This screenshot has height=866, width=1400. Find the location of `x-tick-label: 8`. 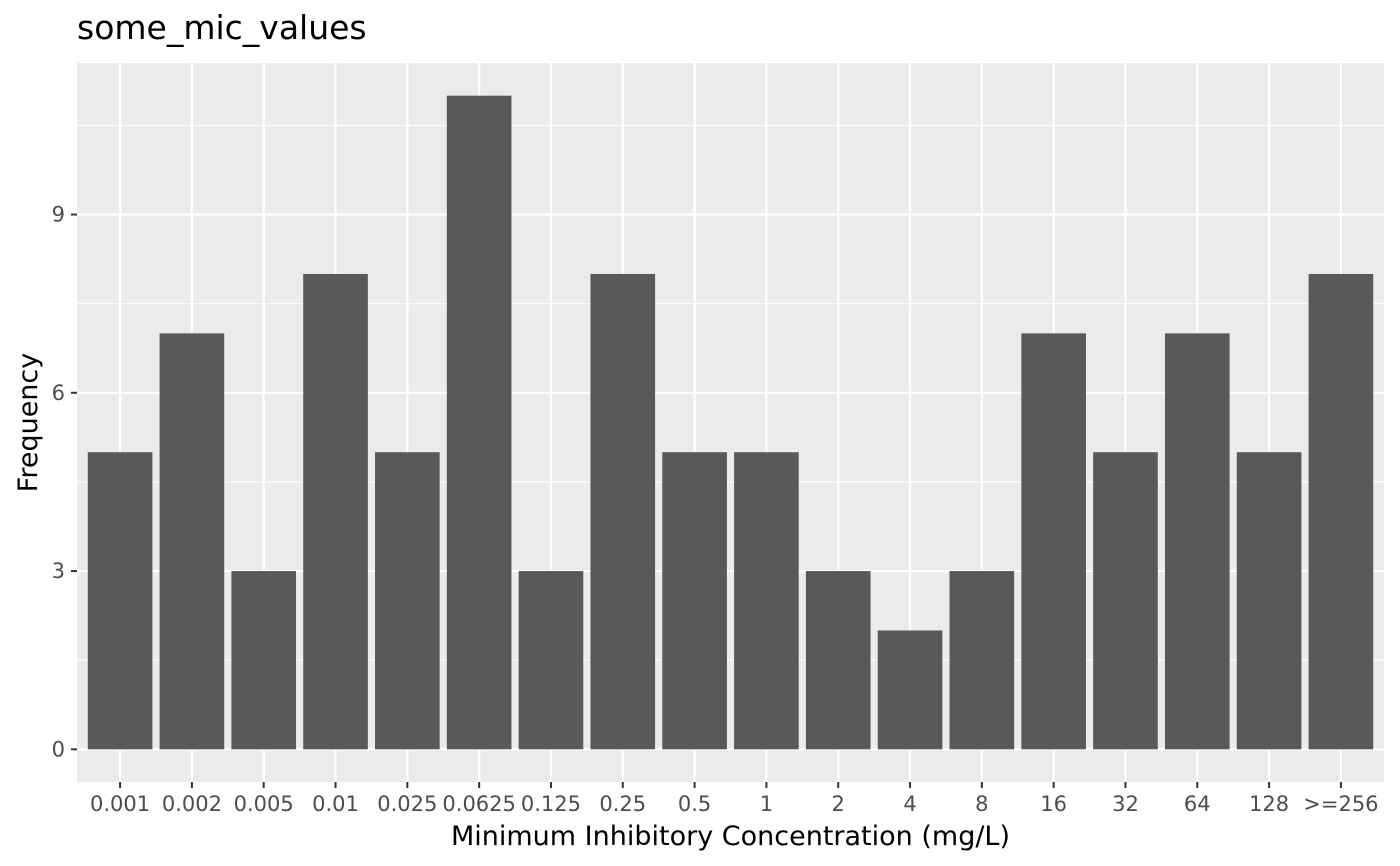

x-tick-label: 8 is located at coordinates (981, 804).